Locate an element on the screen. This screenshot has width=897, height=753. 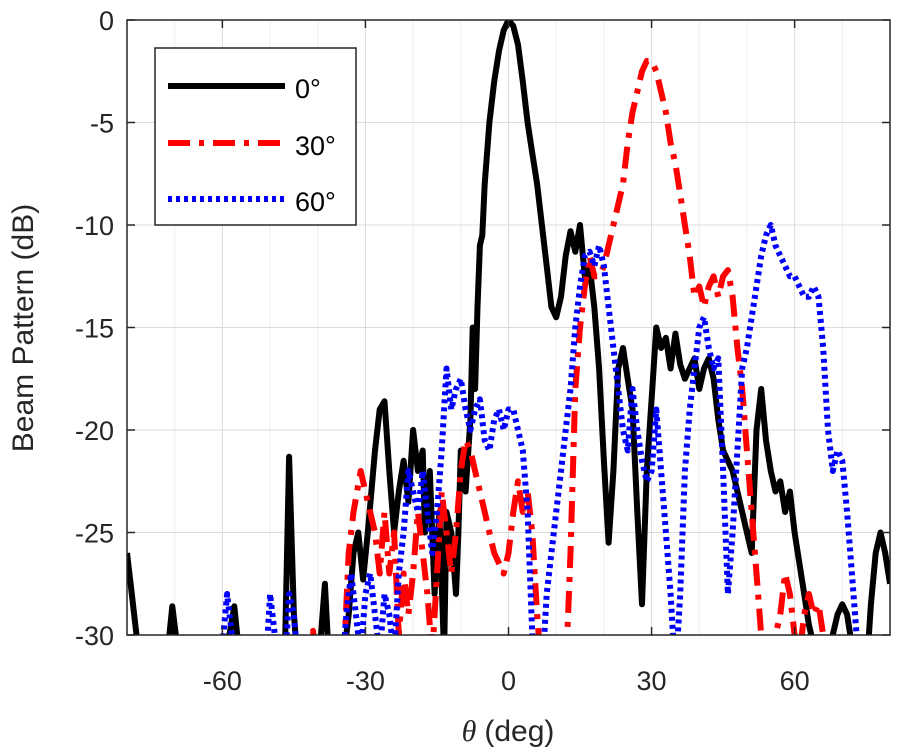
y-tick-label: -15 is located at coordinates (94, 329).